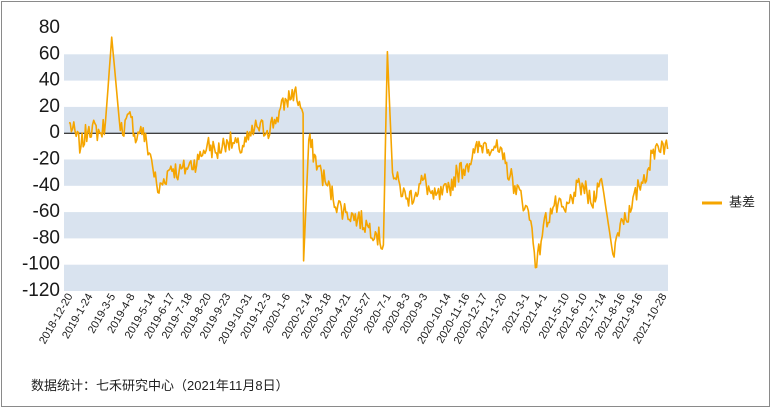  Describe the element at coordinates (54, 132) in the screenshot. I see `y-tick-label: 0` at that location.